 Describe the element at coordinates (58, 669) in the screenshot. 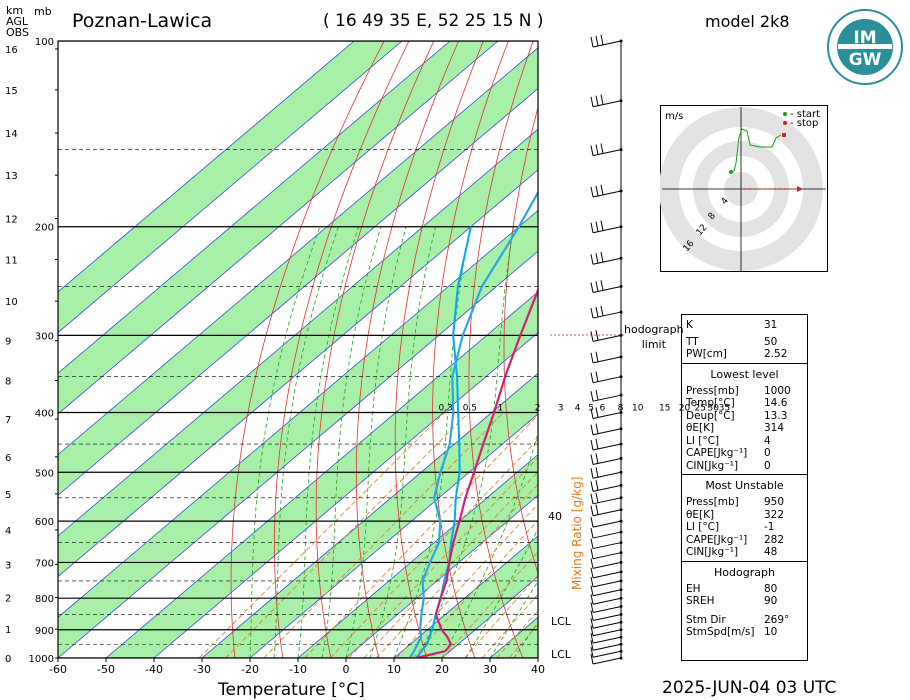

I see `x-tick-label: -60` at that location.